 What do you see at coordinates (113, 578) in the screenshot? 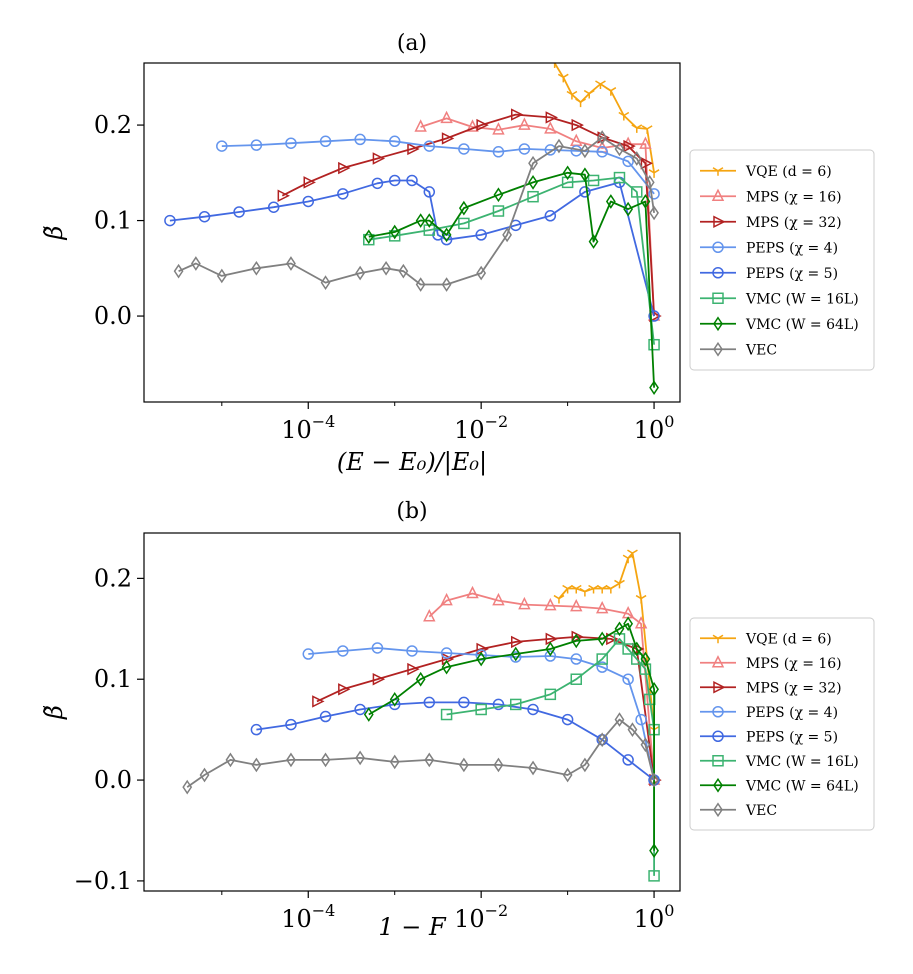
I see `y-tick-label: 0.2` at bounding box center [113, 578].